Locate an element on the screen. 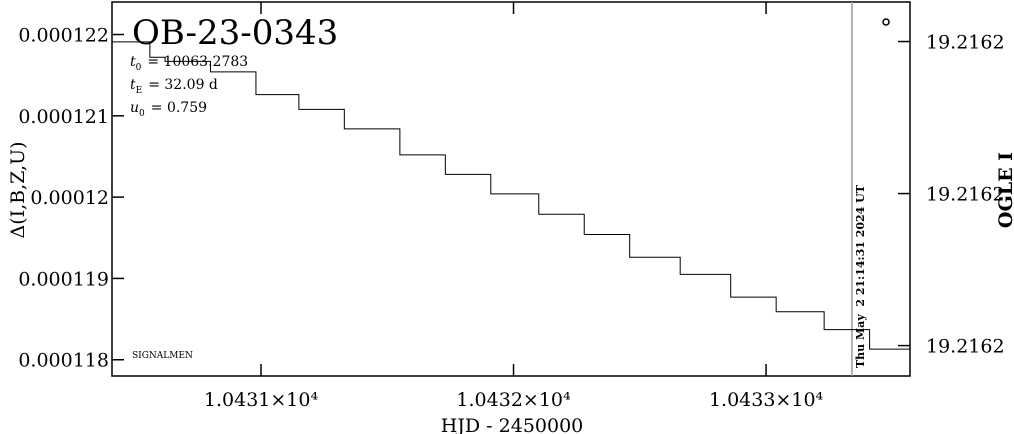 The width and height of the screenshot is (1014, 434). y-tick-label: 0.000122 is located at coordinates (63, 36).